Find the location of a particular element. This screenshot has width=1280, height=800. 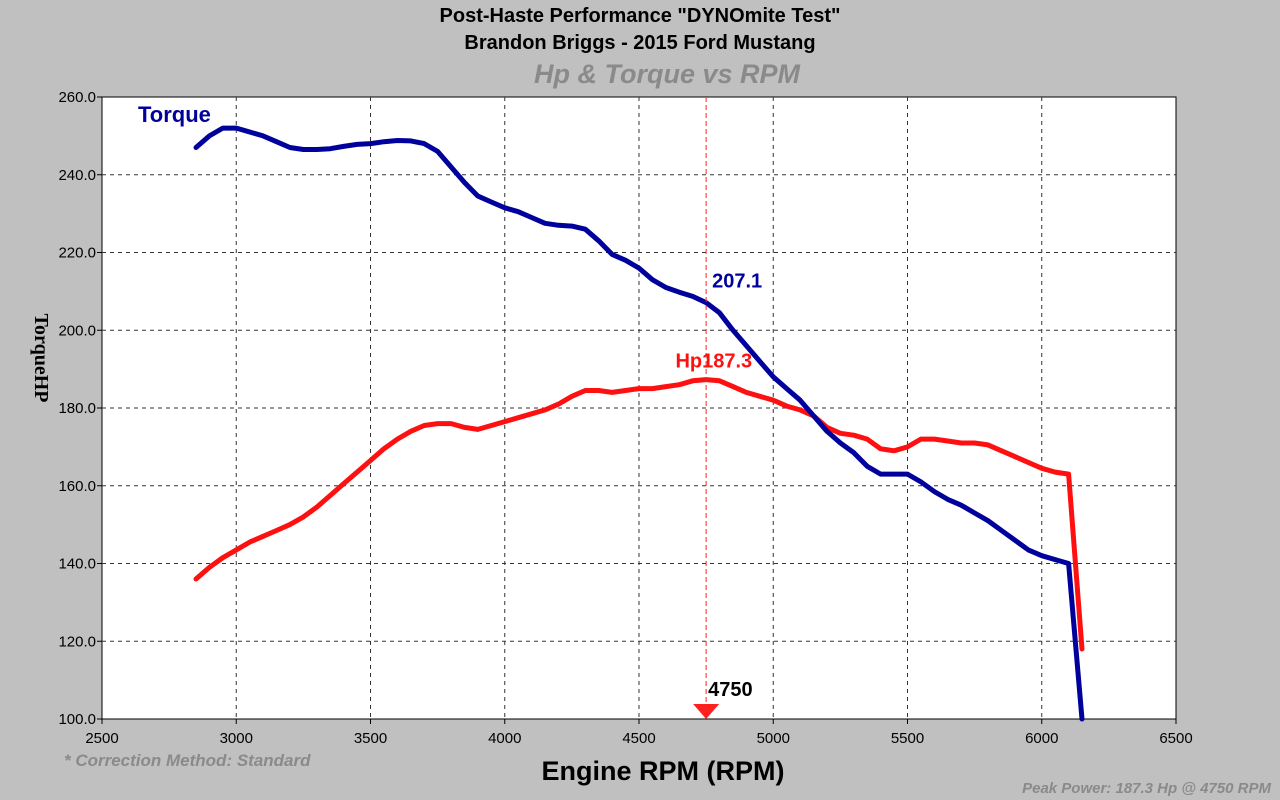

cursor-rpm-label: 4750 is located at coordinates (730, 690).